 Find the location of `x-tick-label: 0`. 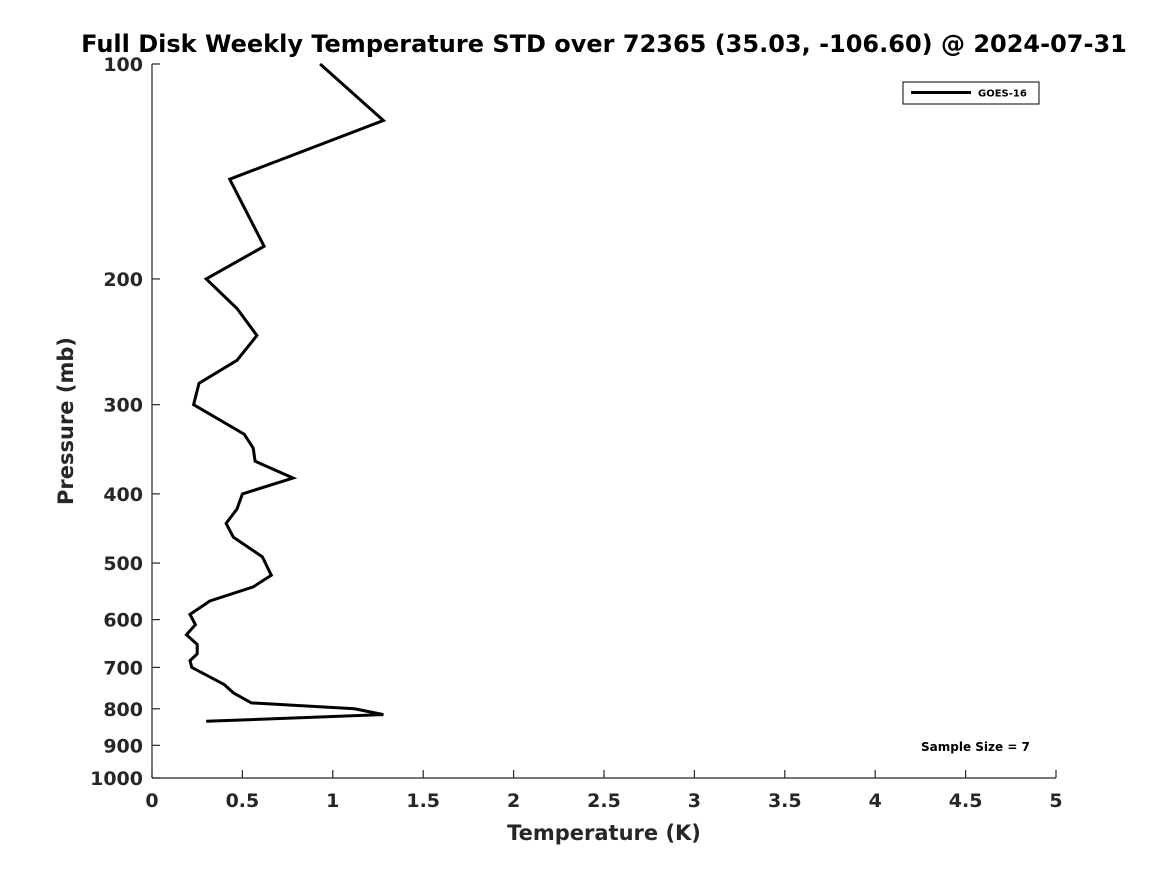

x-tick-label: 0 is located at coordinates (151, 801).